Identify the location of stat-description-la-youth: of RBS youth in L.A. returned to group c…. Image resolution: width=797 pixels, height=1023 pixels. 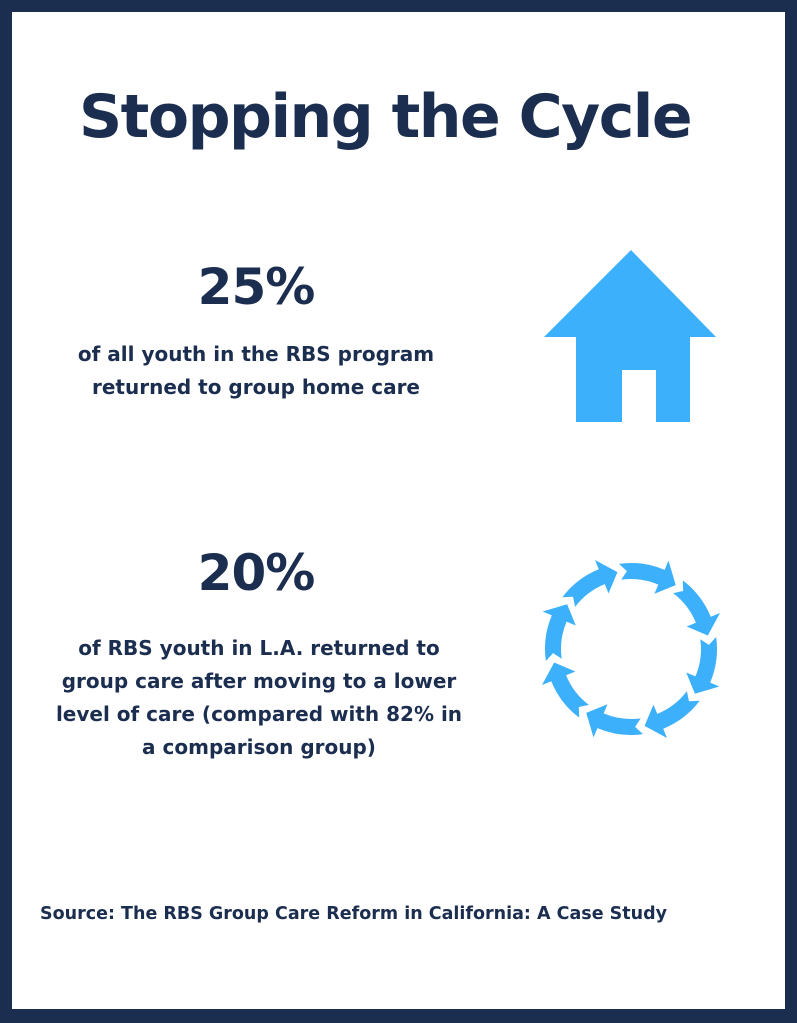
(259, 697).